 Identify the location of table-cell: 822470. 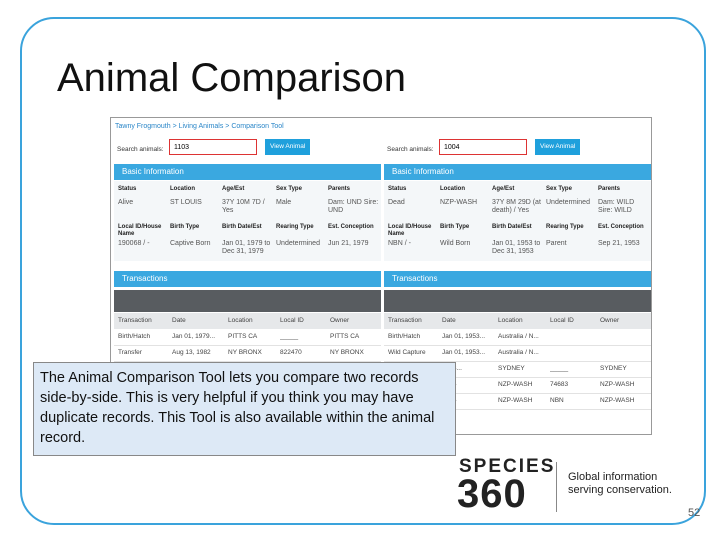
(291, 352).